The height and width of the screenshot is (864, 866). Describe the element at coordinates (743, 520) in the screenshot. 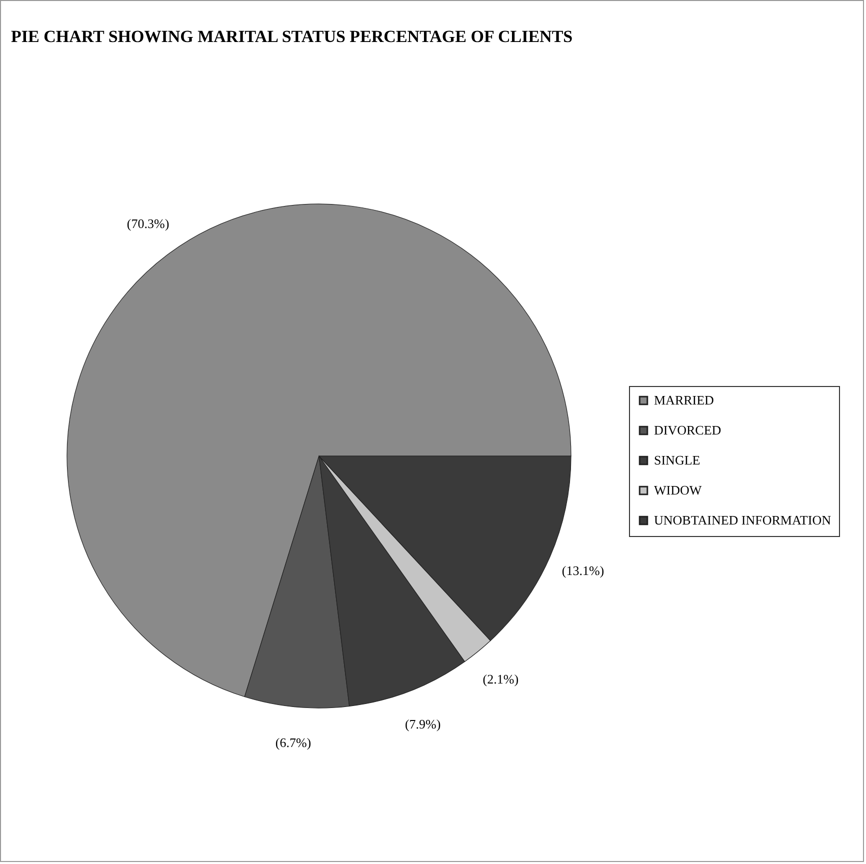

I see `legend-label: UNOBTAINED INFORMATION` at that location.